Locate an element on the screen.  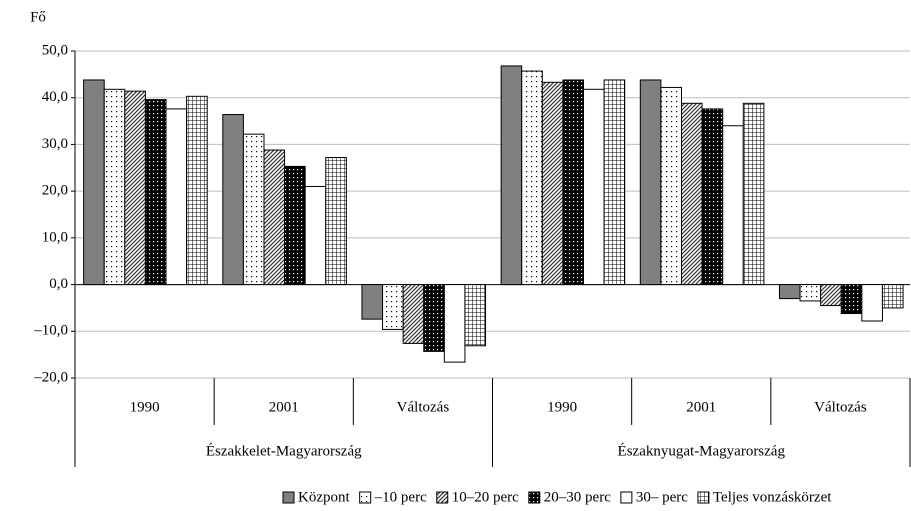
y-tick-label: –10,0 is located at coordinates (50, 331).